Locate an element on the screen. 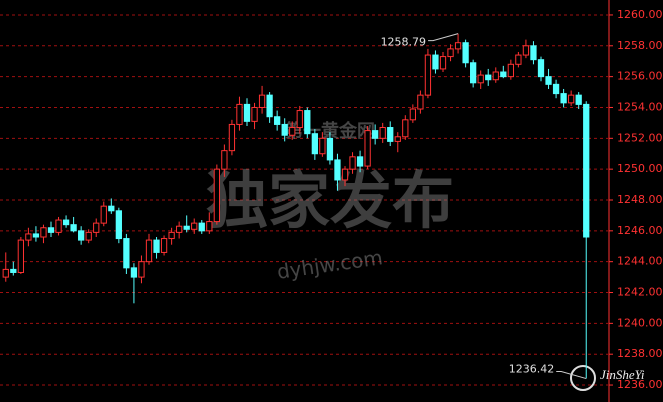  low-annotation: 1236.42 is located at coordinates (532, 369).